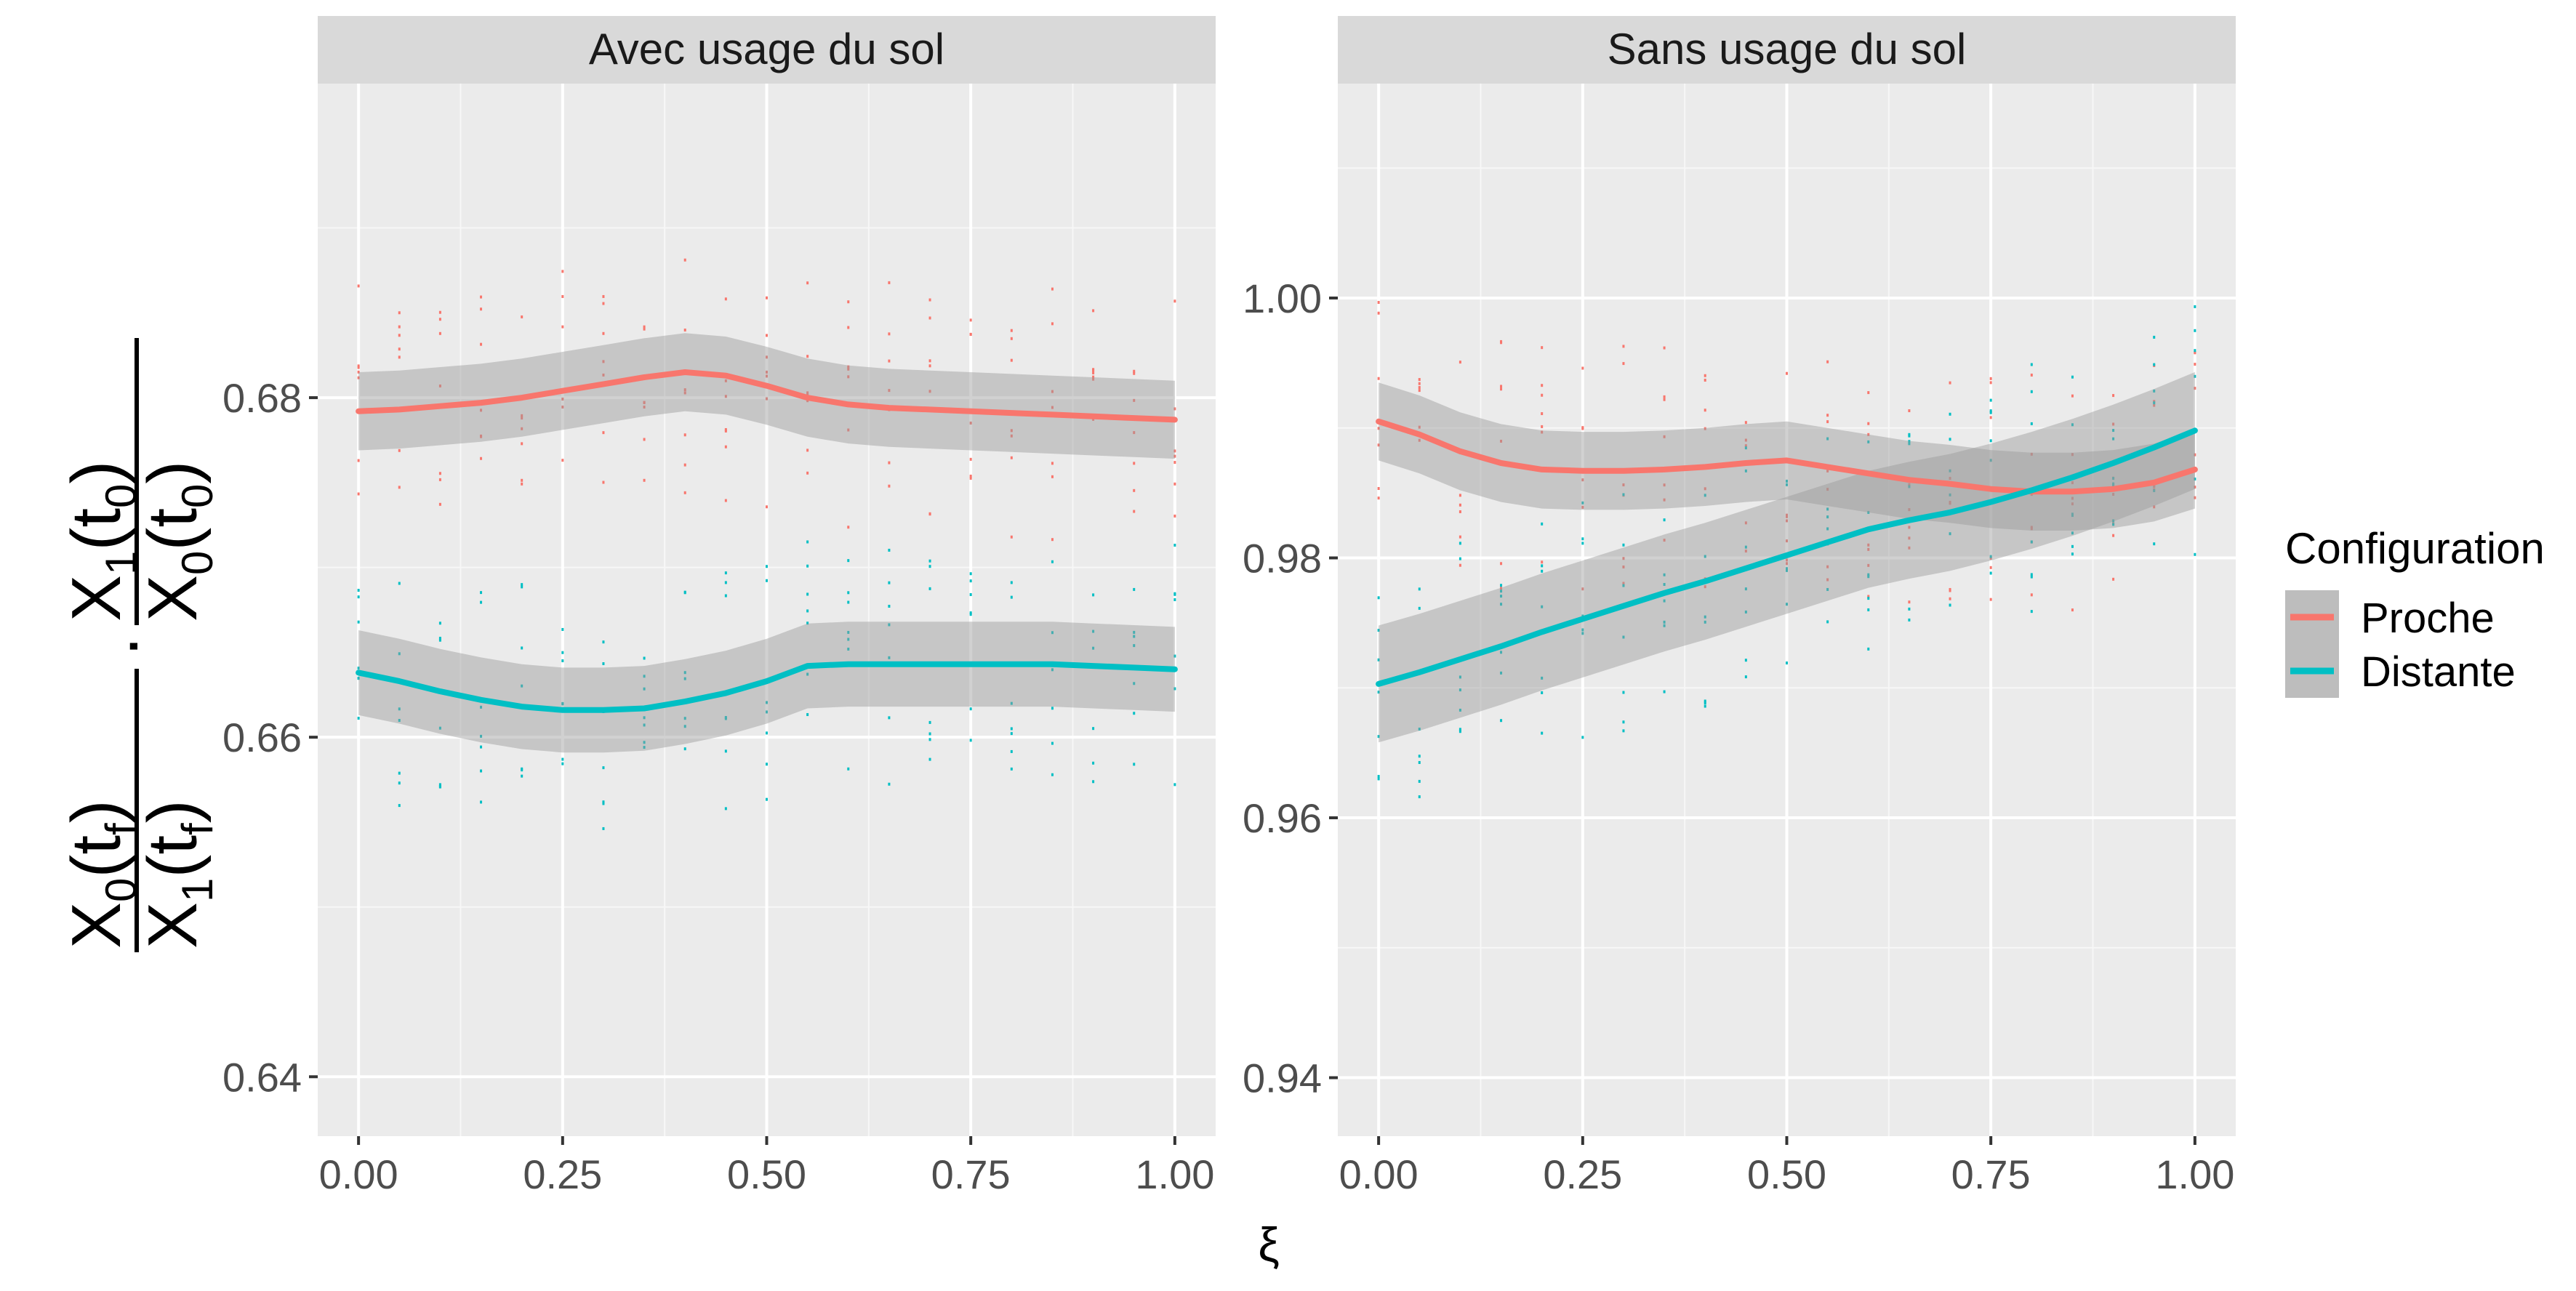  What do you see at coordinates (1282, 298) in the screenshot?
I see `y-tick-label: 1.00` at bounding box center [1282, 298].